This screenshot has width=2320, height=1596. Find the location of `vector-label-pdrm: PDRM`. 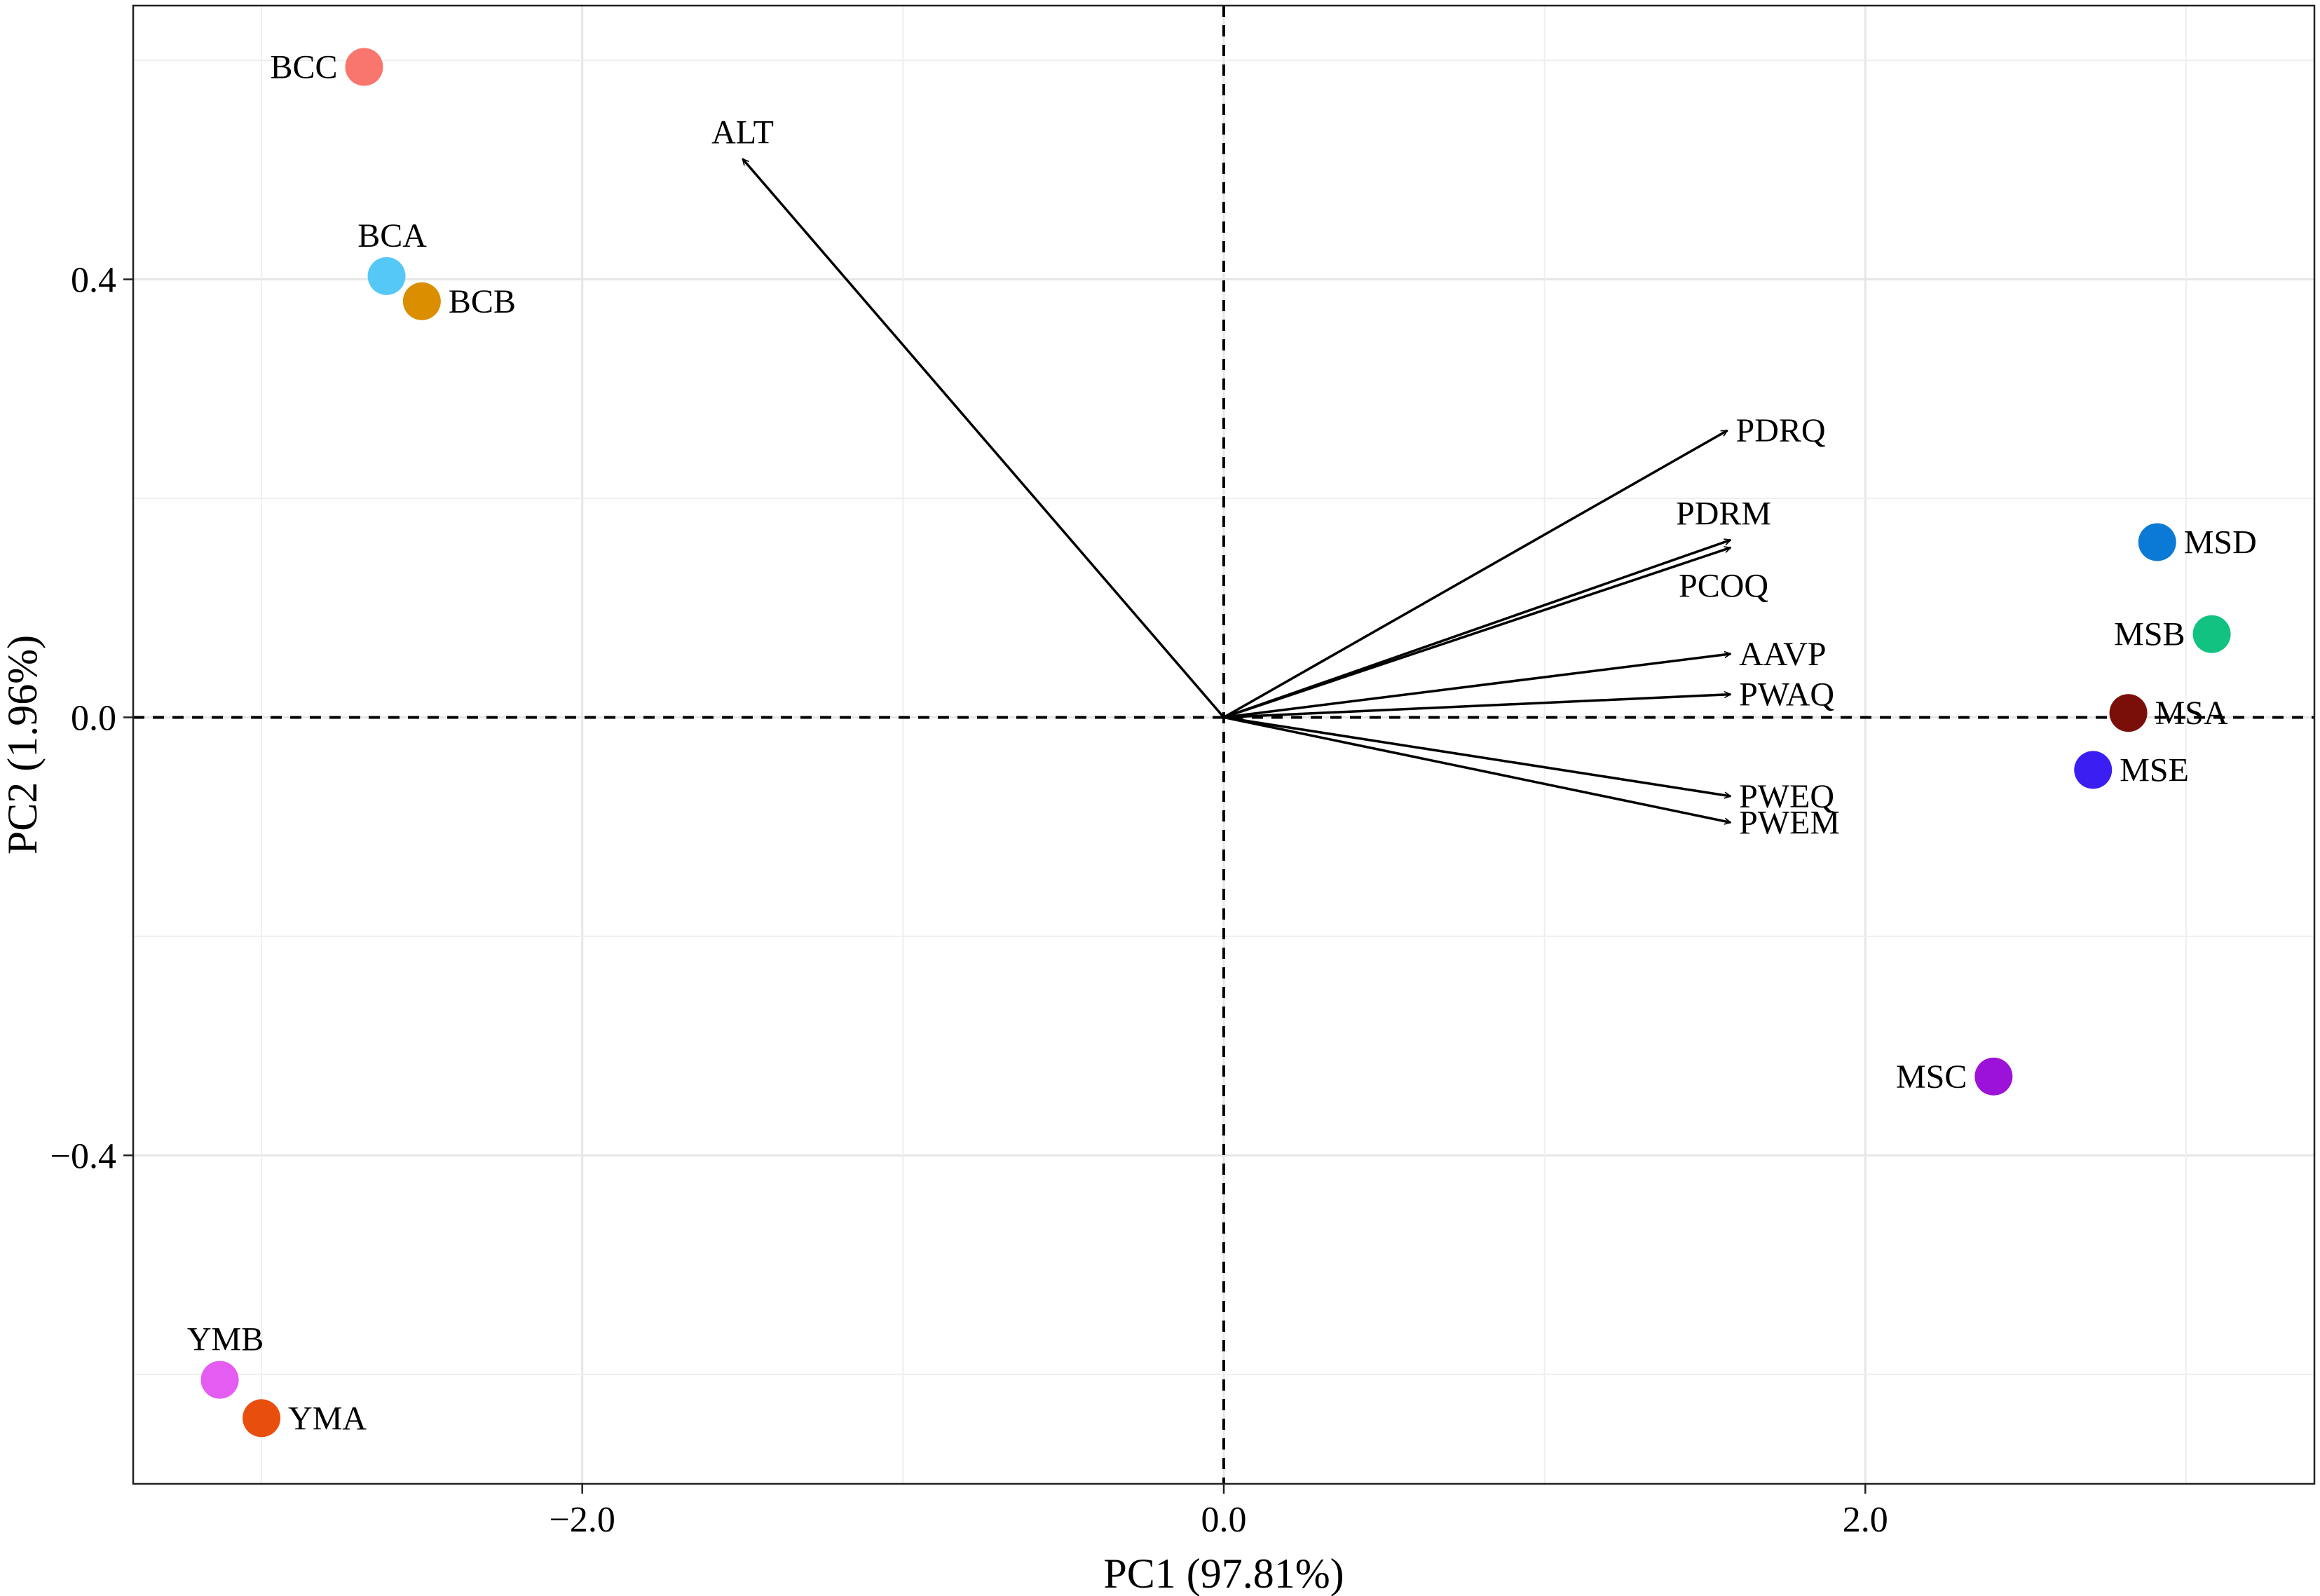

vector-label-pdrm: PDRM is located at coordinates (1724, 513).